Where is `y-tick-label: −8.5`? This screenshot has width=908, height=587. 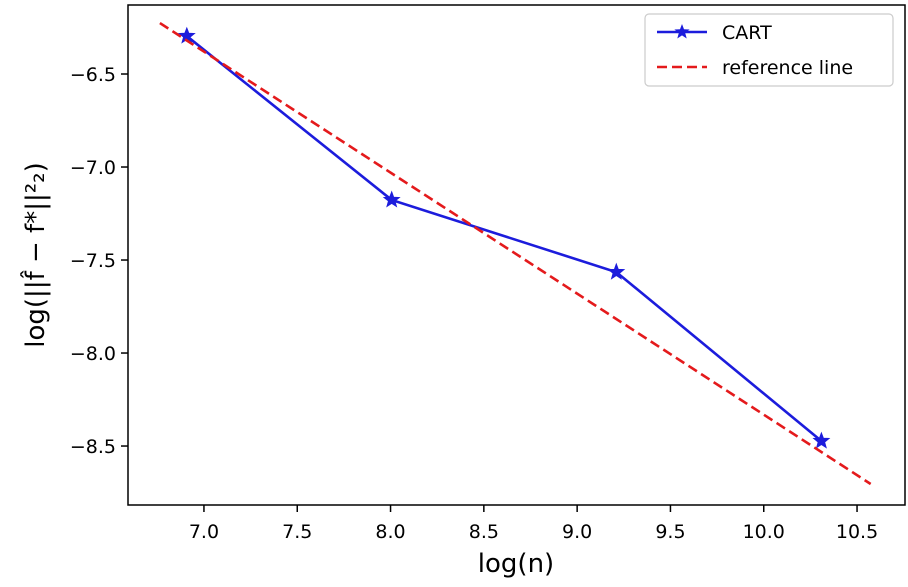 y-tick-label: −8.5 is located at coordinates (93, 447).